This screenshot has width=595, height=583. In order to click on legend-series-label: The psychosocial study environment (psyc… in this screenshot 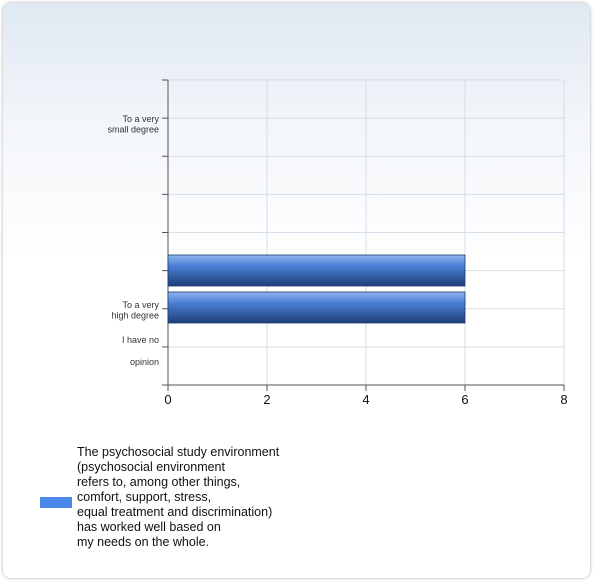, I will do `click(178, 497)`.